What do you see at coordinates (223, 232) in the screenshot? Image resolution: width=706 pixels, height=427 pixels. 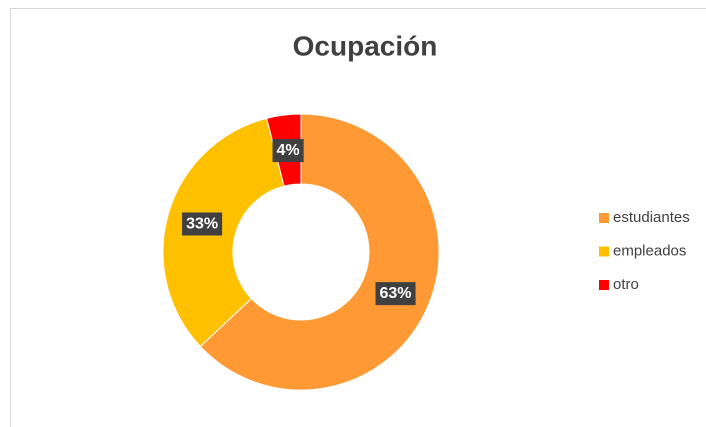 I see `donut-slice` at bounding box center [223, 232].